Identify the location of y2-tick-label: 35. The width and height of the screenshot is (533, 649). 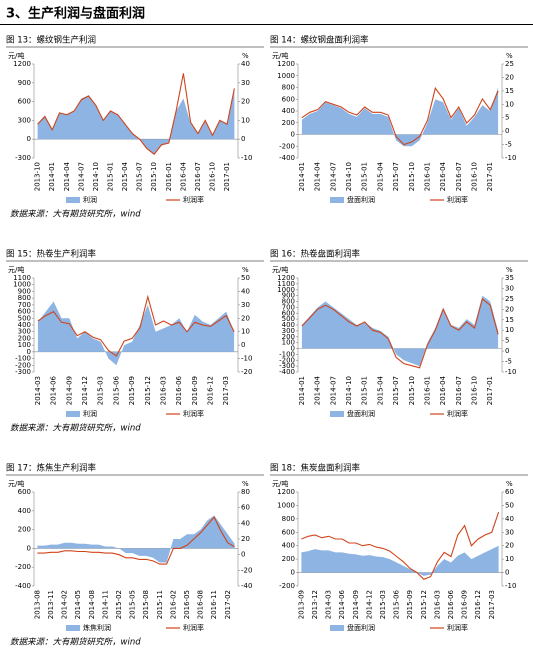
(509, 278).